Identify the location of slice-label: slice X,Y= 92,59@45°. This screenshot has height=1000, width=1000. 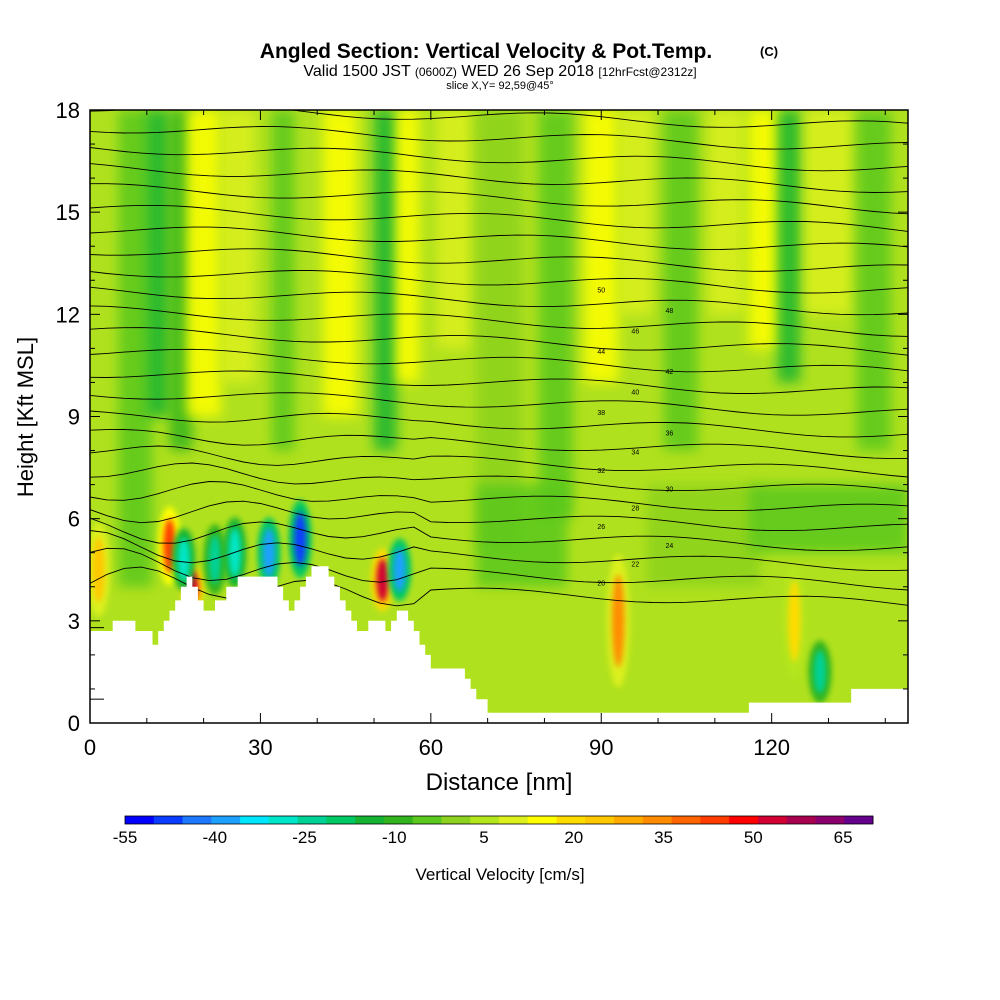
(500, 86).